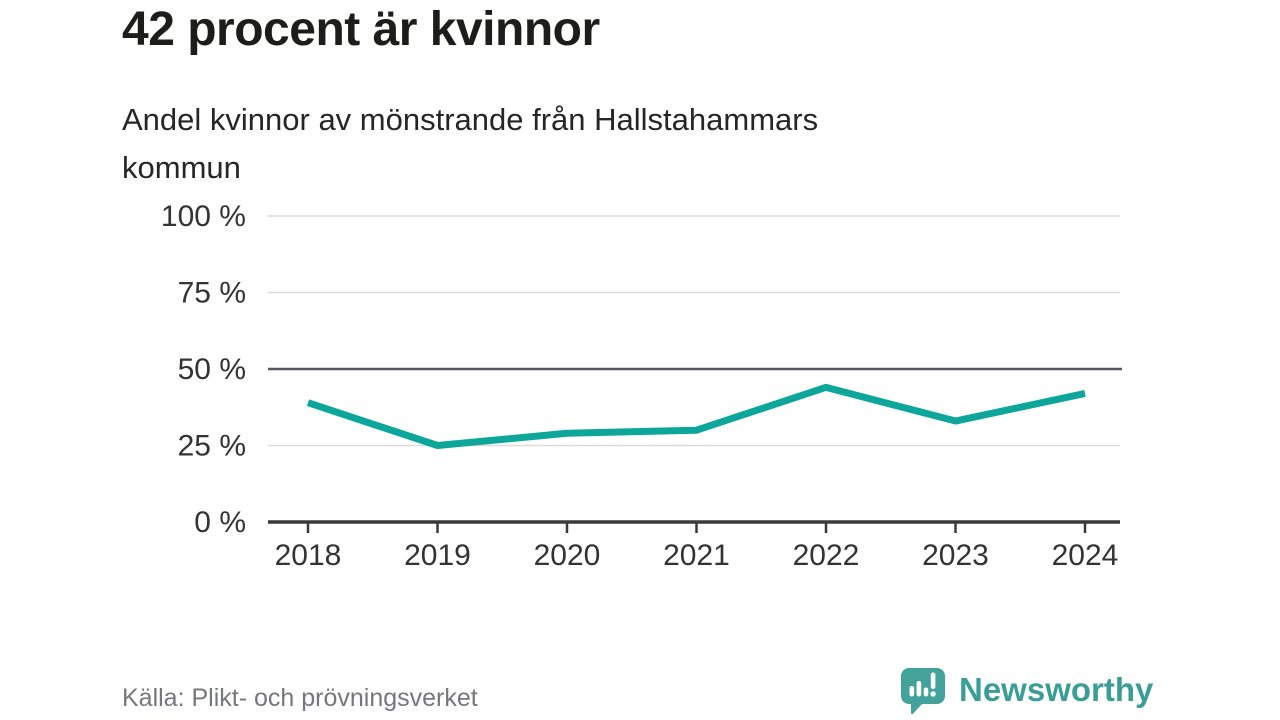 The image size is (1280, 720). I want to click on x-tick-label: 2020, so click(567, 555).